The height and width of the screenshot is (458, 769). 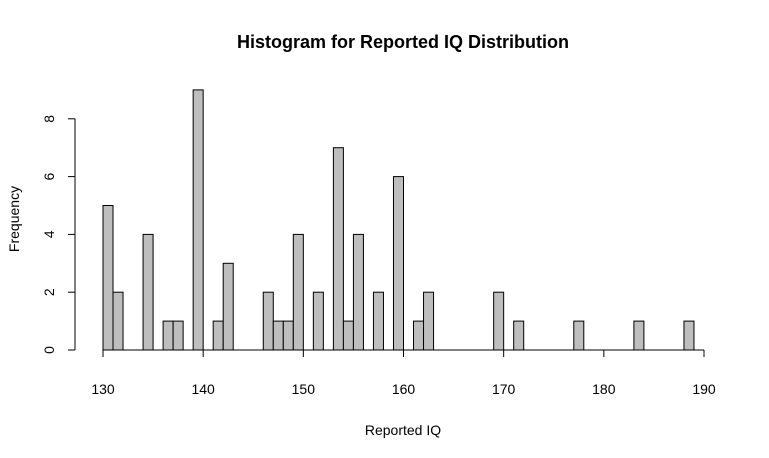 What do you see at coordinates (604, 389) in the screenshot?
I see `x-tick-label: 180` at bounding box center [604, 389].